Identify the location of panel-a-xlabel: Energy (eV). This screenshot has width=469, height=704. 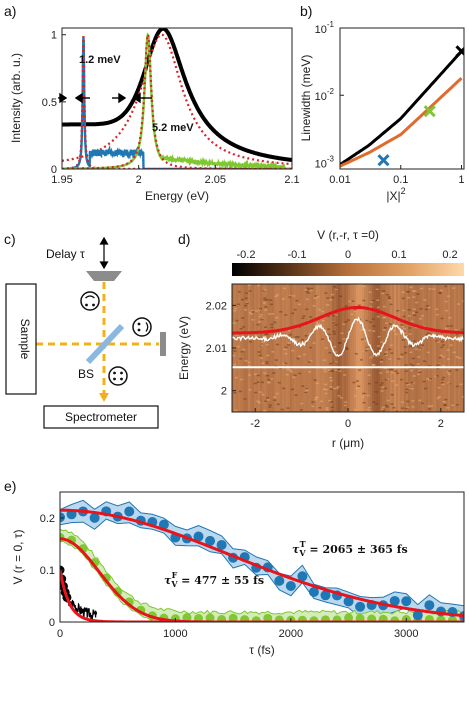
(177, 196).